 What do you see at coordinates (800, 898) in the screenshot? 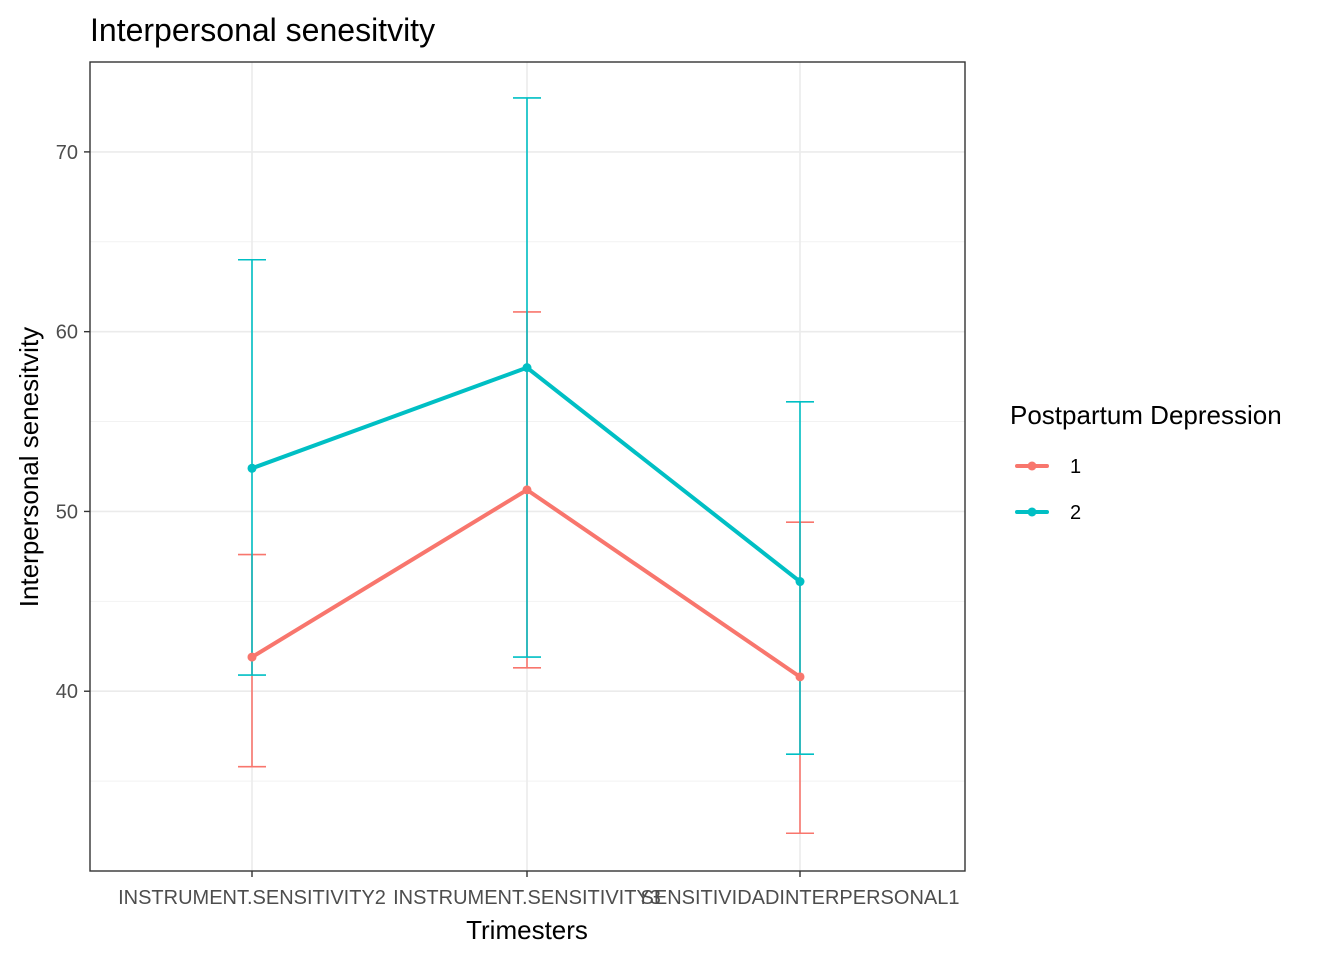
I see `x-tick-label: SENSITIVIDADINTERPERSONAL1` at bounding box center [800, 898].